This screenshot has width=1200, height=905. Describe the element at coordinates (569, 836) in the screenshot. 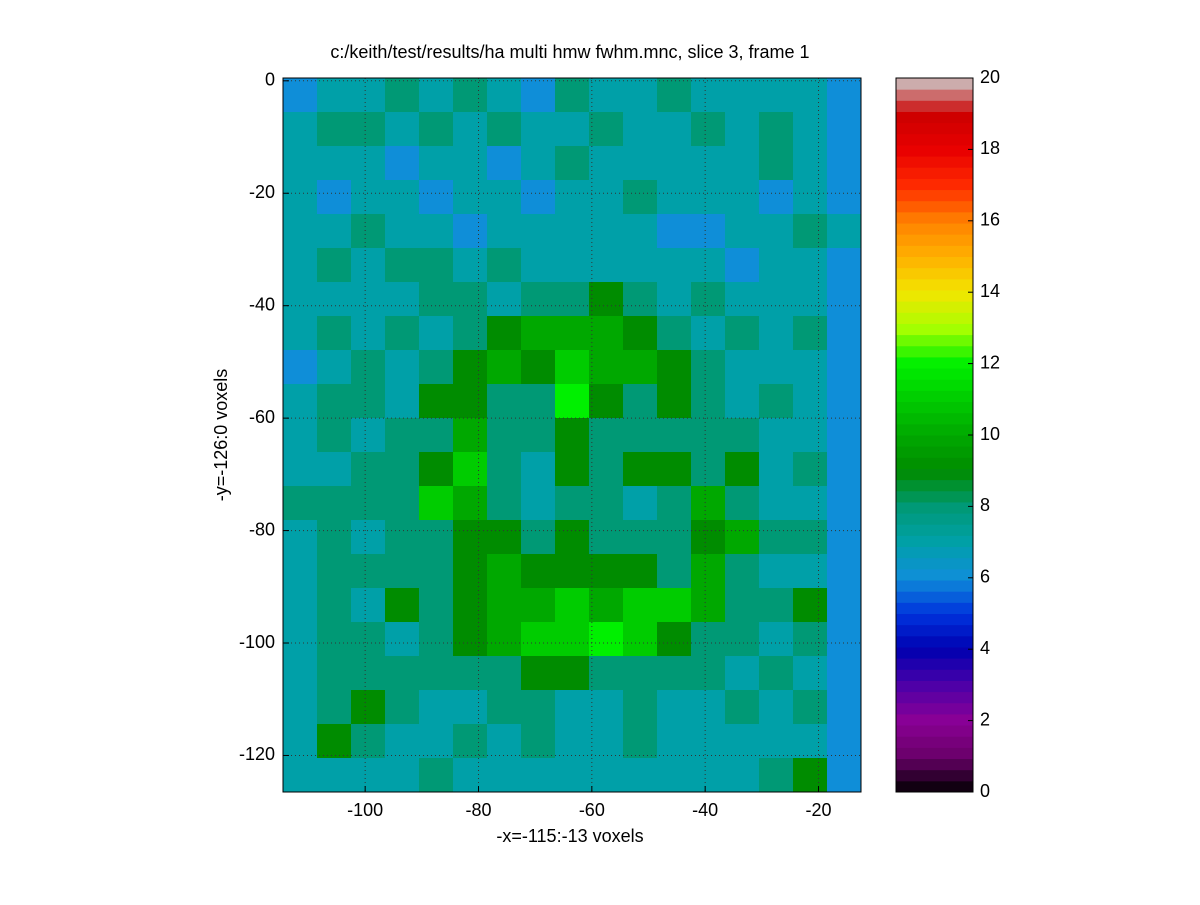

I see `x-axis-label: -x=-115:-13 voxels` at that location.